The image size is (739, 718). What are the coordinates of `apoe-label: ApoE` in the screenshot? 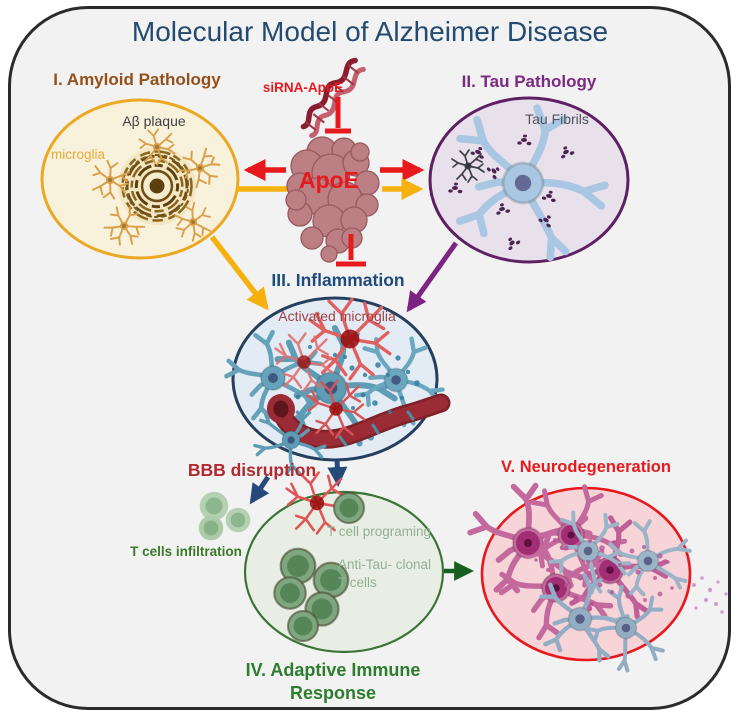 It's located at (329, 180).